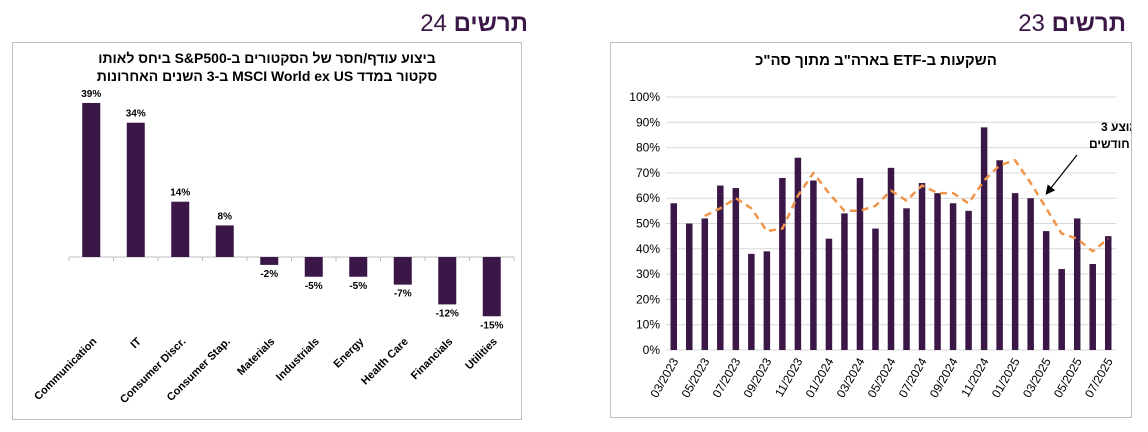 The image size is (1148, 432). What do you see at coordinates (433, 23) in the screenshot?
I see `figure-number: 24` at bounding box center [433, 23].